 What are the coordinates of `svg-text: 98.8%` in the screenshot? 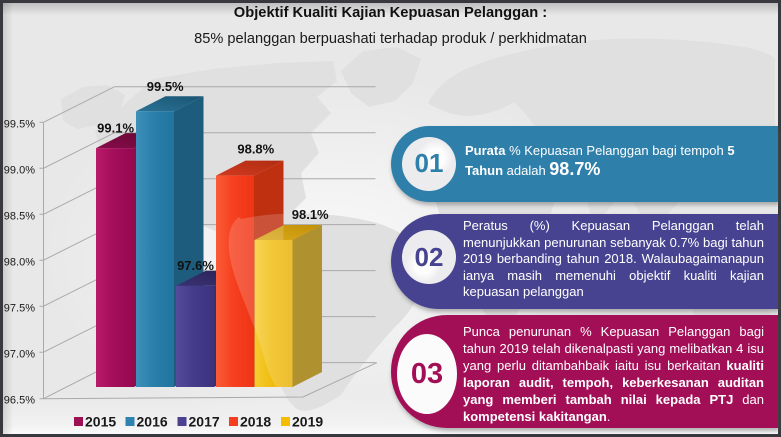 It's located at (255, 149).